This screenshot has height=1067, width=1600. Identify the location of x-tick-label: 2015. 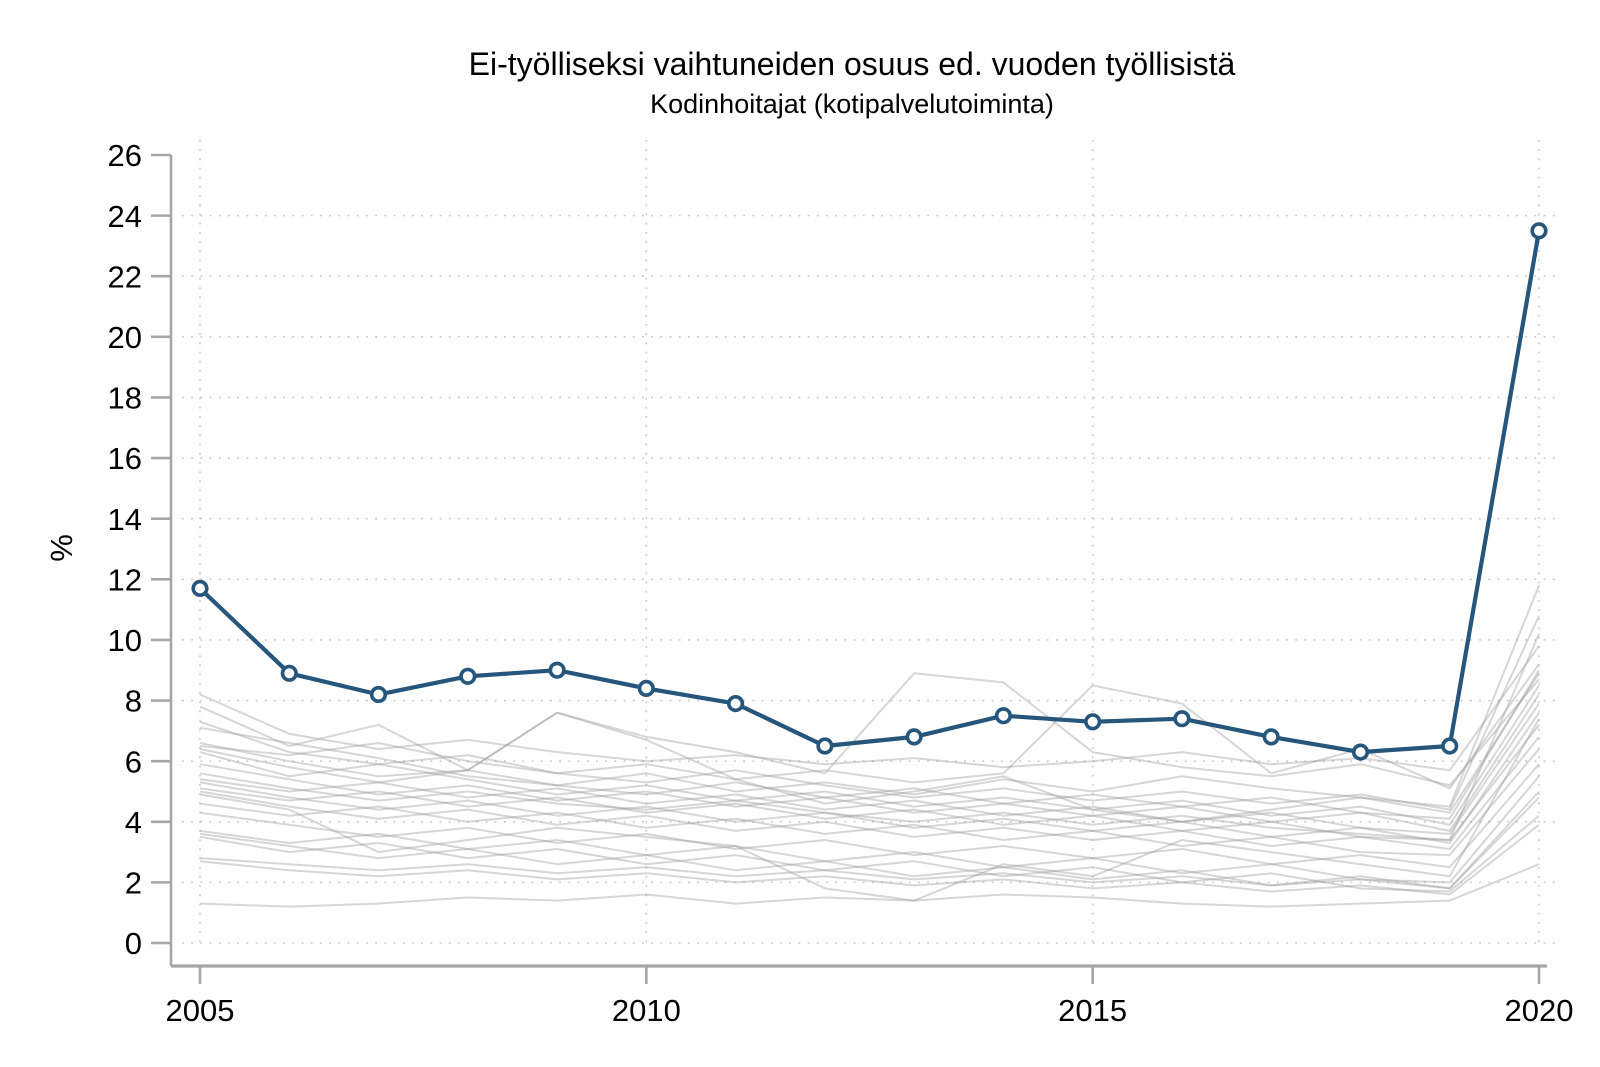
(1092, 1010).